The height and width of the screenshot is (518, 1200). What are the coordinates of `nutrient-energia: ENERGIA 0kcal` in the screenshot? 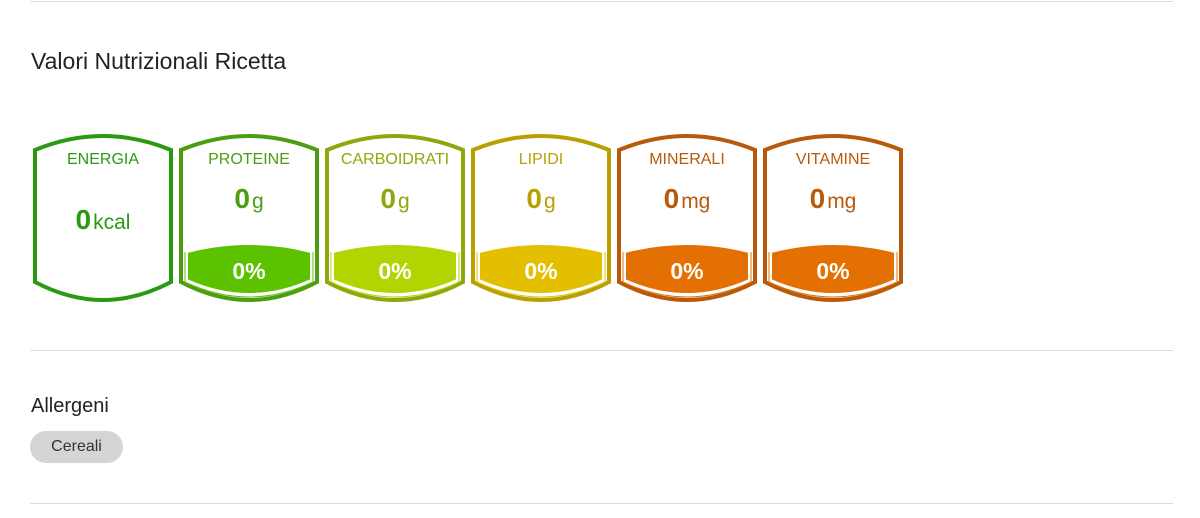 It's located at (103, 218).